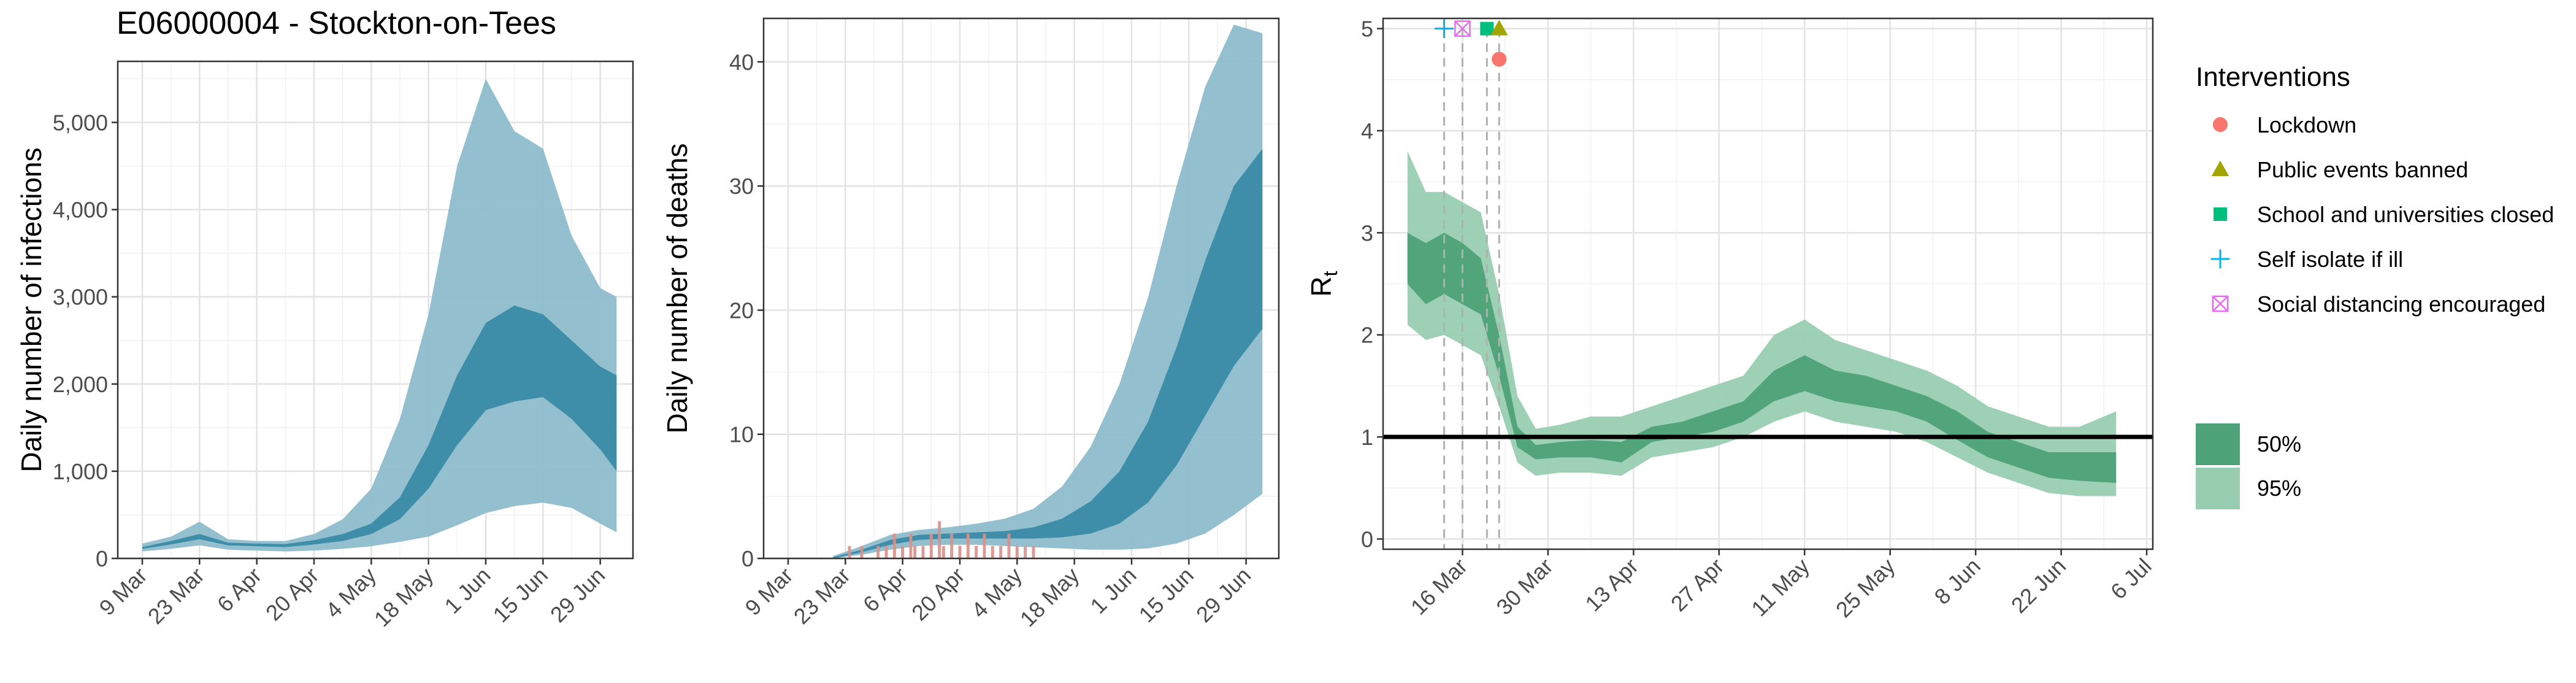 This screenshot has height=683, width=2576. Describe the element at coordinates (1367, 131) in the screenshot. I see `y-tick-label: 4` at that location.